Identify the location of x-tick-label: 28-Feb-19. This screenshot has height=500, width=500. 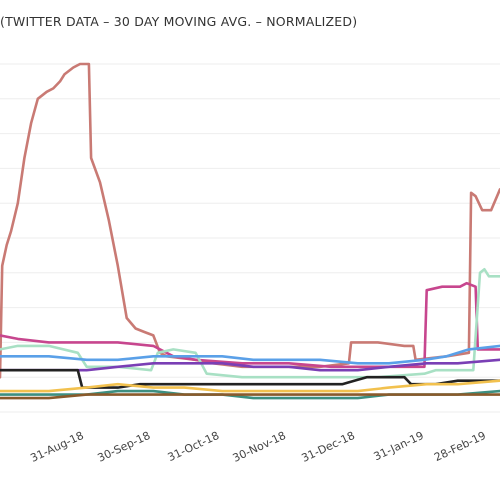
(460, 446).